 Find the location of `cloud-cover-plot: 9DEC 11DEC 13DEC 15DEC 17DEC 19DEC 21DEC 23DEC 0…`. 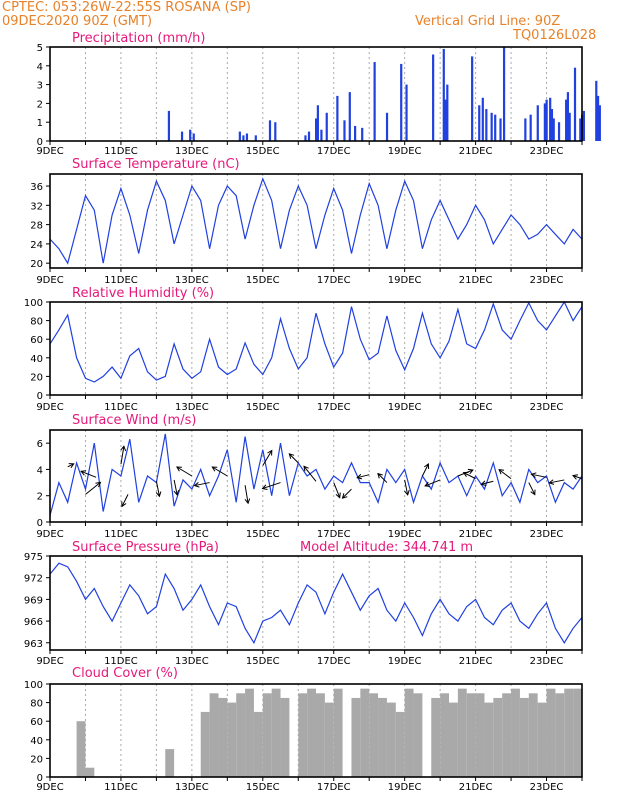

cloud-cover-plot: 9DEC 11DEC 13DEC 15DEC 17DEC 19DEC 21DEC 23DEC 0… is located at coordinates (303, 736).